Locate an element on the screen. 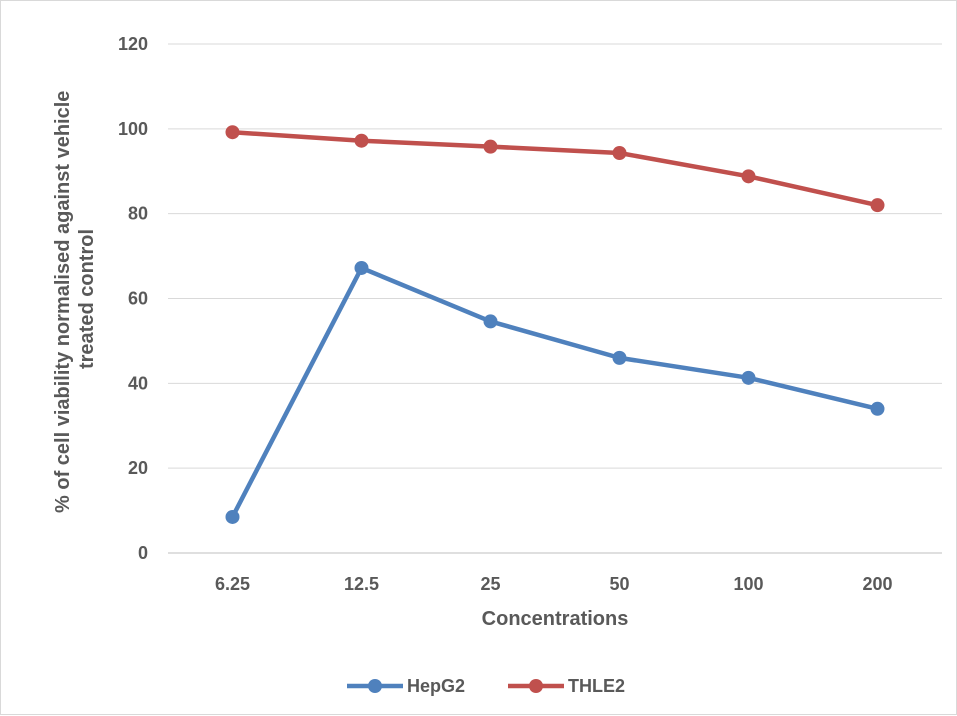  y-tick-label: 80 is located at coordinates (138, 214).